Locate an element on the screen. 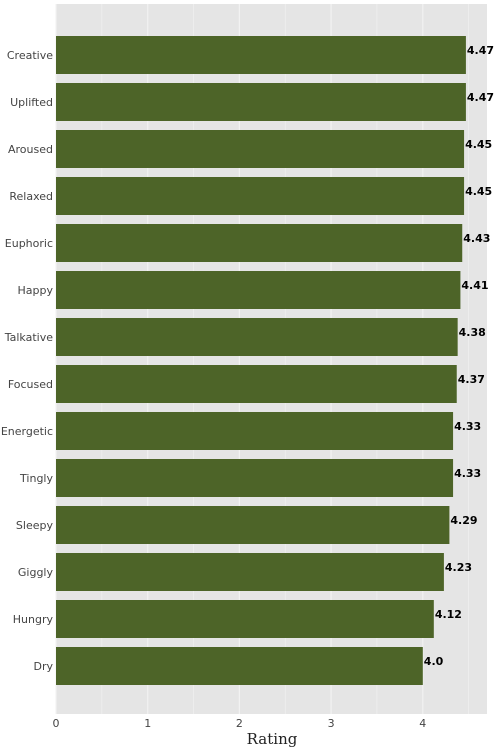 Image resolution: width=500 pixels, height=750 pixels. bar-euphoric is located at coordinates (259, 243).